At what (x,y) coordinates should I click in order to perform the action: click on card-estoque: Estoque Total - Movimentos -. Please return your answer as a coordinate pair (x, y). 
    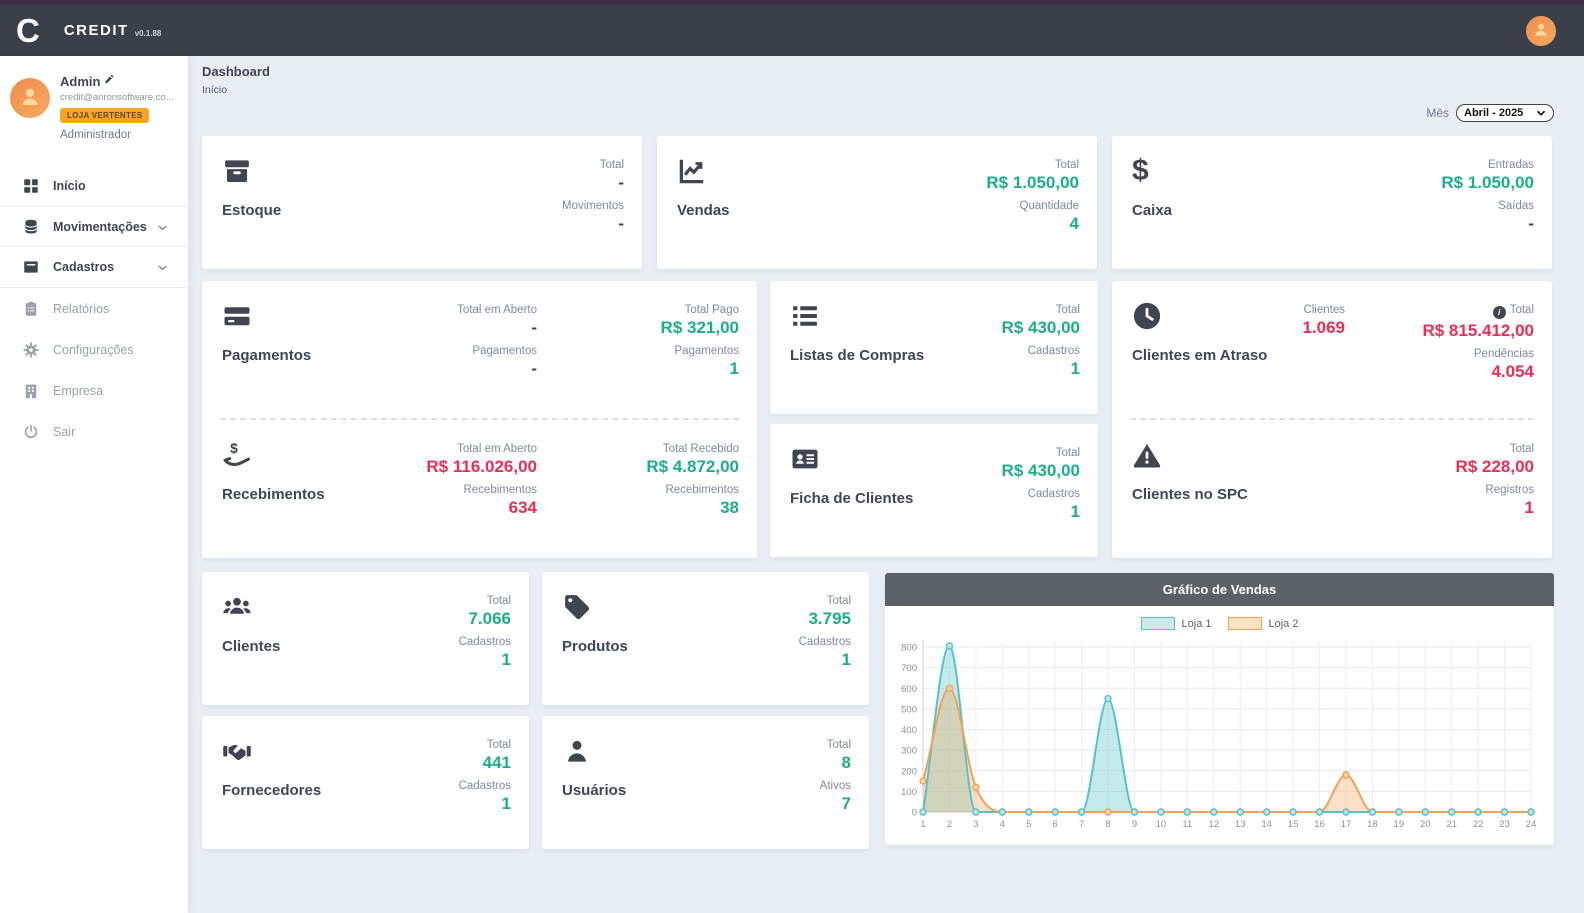
    Looking at the image, I should click on (422, 202).